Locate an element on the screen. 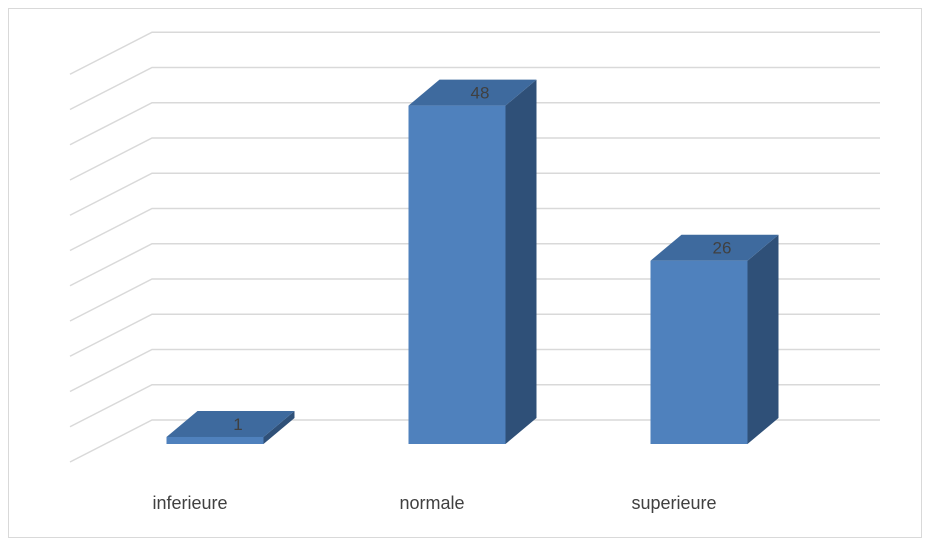 The image size is (930, 545). category-label: superieure is located at coordinates (673, 503).